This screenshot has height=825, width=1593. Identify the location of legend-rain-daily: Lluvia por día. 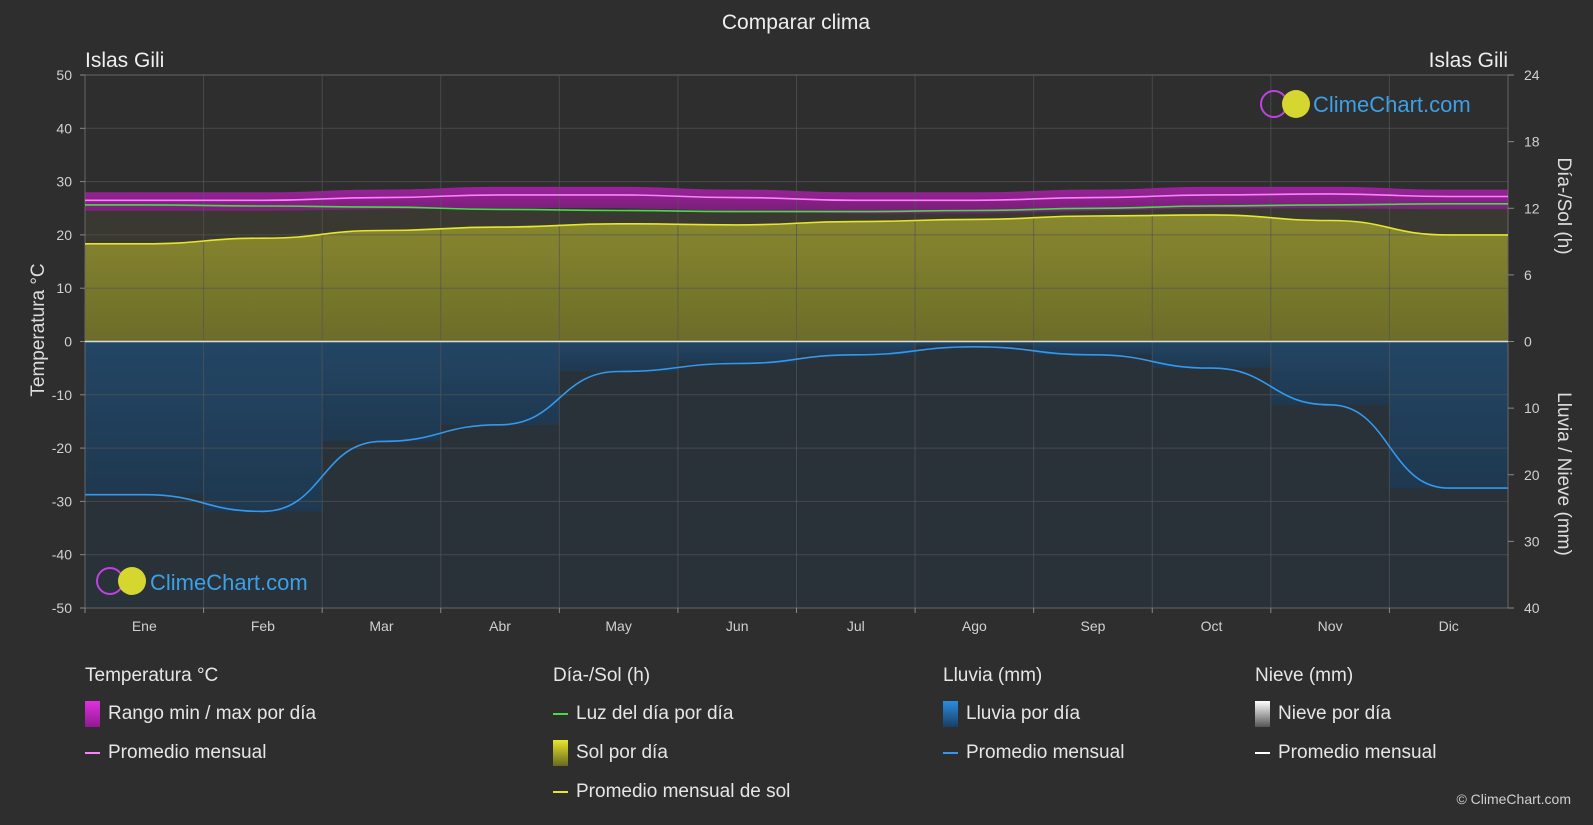
(1033, 714).